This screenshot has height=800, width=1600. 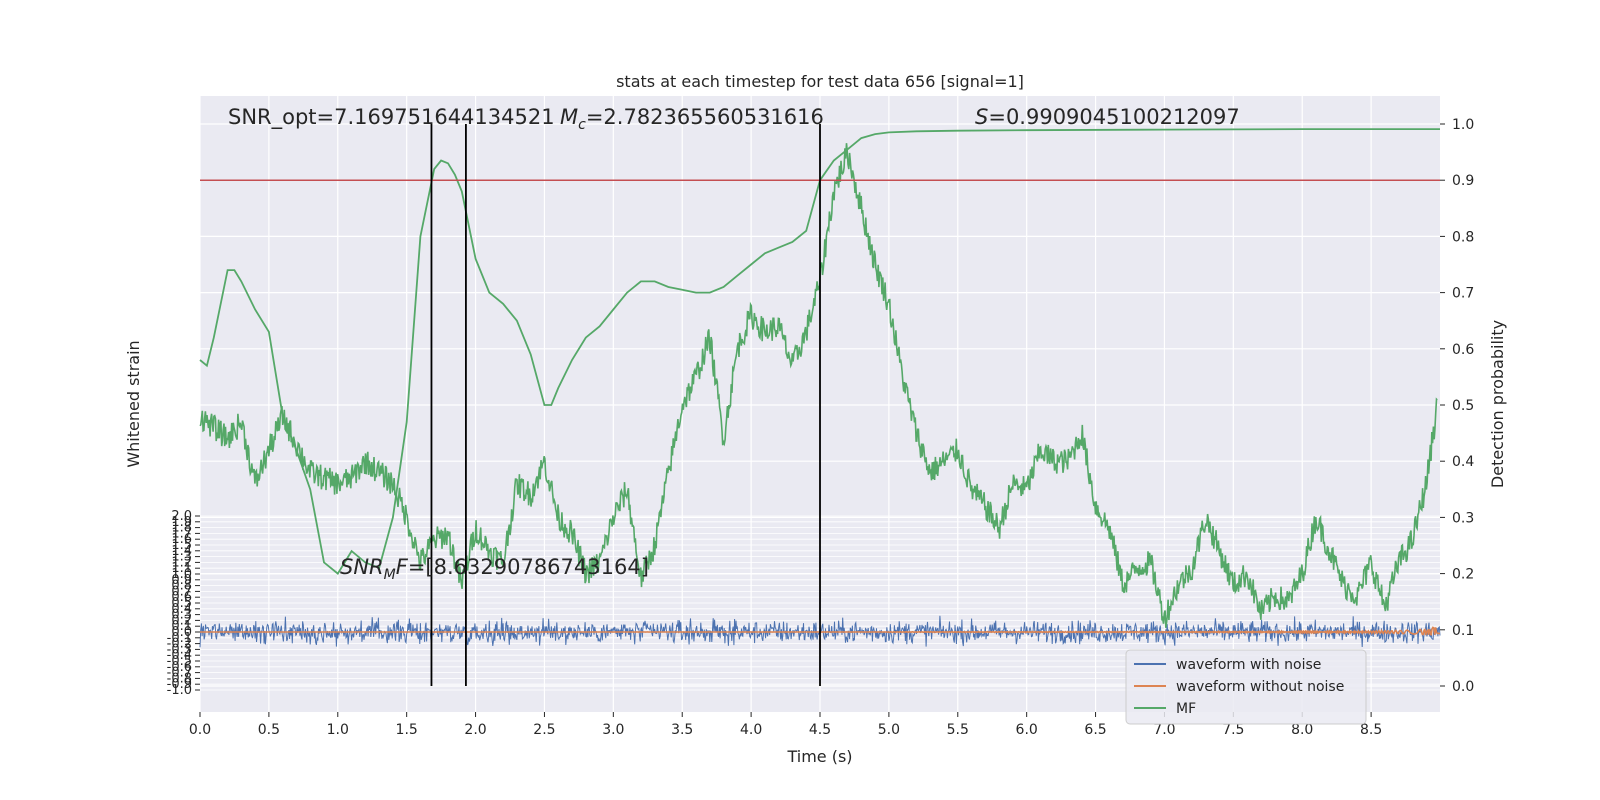 What do you see at coordinates (1463, 125) in the screenshot?
I see `right-tick-label: 1.0` at bounding box center [1463, 125].